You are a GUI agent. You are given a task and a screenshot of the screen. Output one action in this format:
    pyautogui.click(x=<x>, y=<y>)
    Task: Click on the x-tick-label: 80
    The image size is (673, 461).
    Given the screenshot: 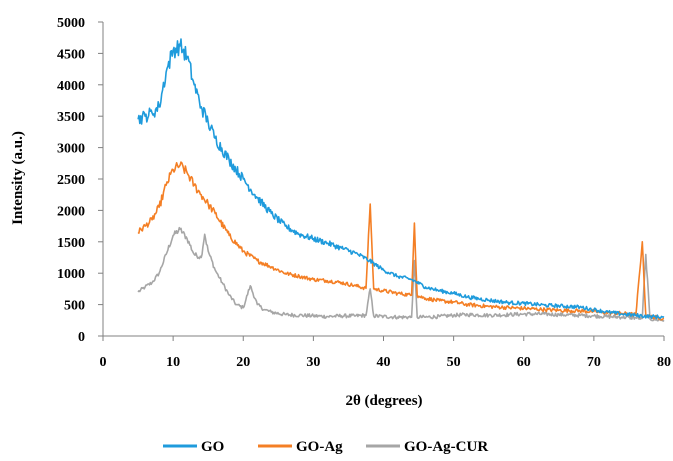 What is the action you would take?
    pyautogui.click(x=664, y=362)
    